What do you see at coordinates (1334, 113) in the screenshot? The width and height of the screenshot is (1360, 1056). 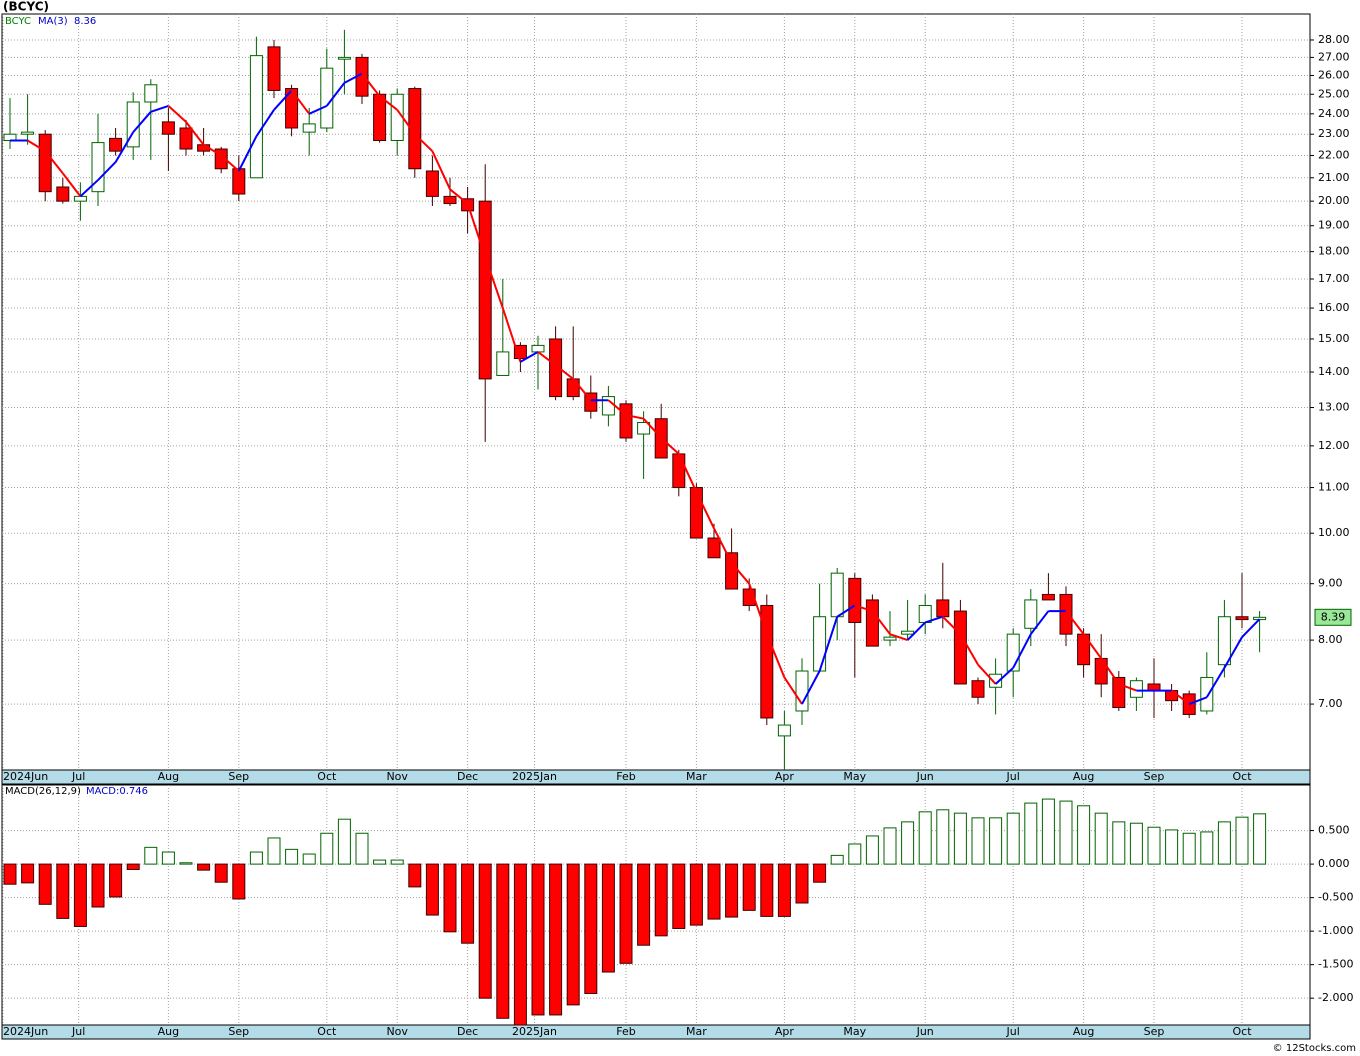 I see `y-tick-label: 24.00` at bounding box center [1334, 113].